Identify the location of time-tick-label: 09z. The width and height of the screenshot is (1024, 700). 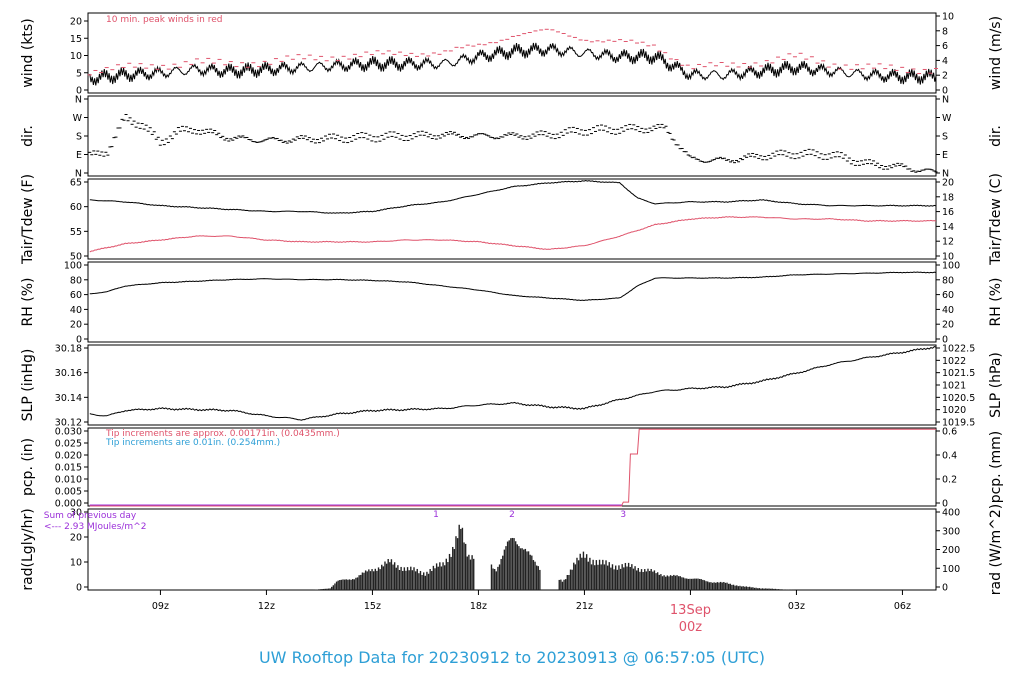
(160, 606).